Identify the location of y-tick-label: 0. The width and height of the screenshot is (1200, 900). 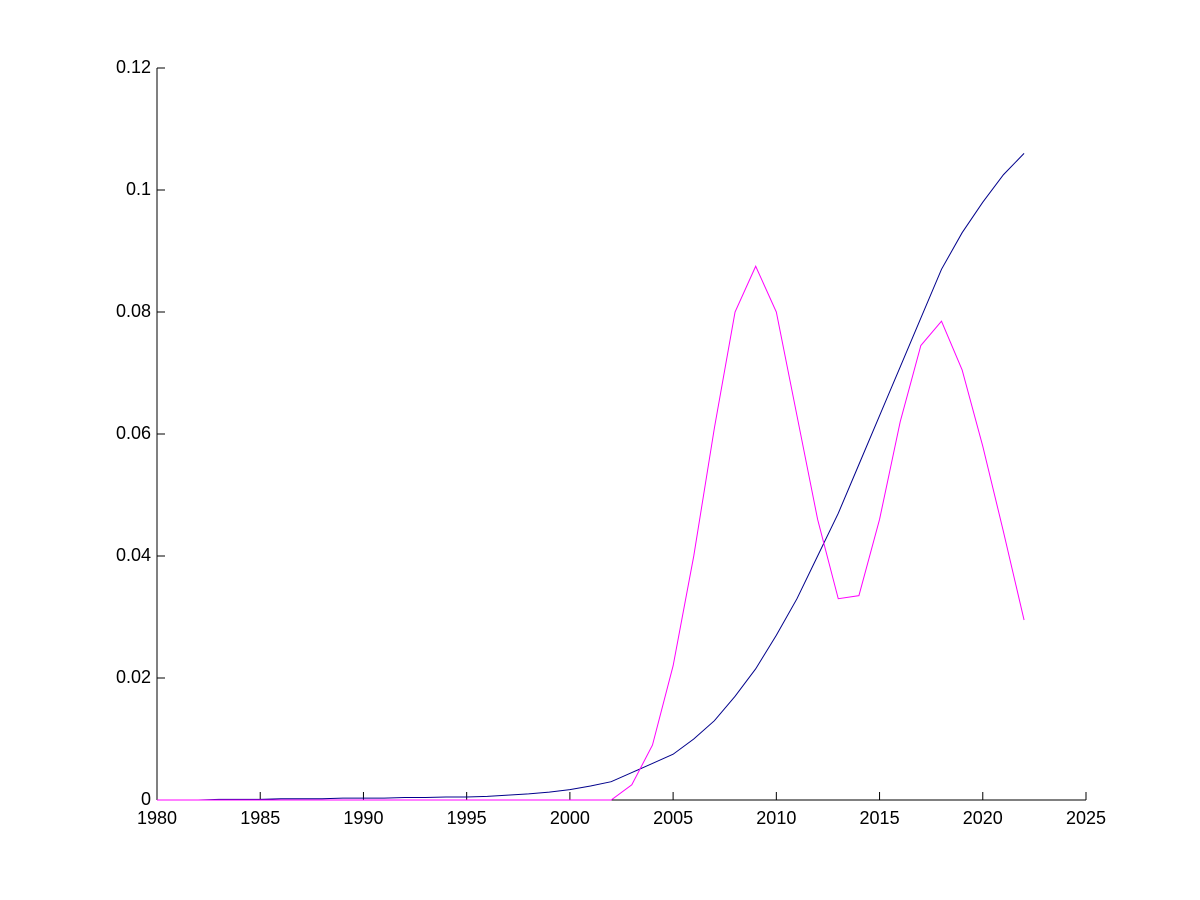
(146, 799).